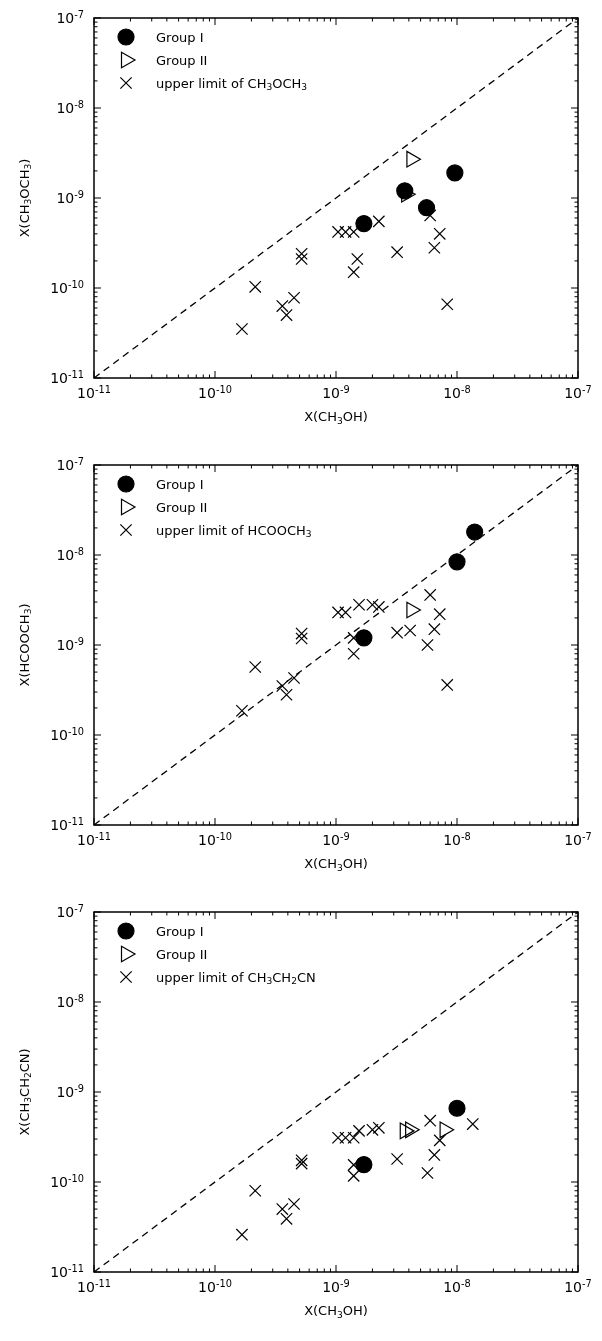 The image size is (602, 1341). I want to click on legend-label: upper limit of HCOOCH$_{3}$, so click(234, 531).